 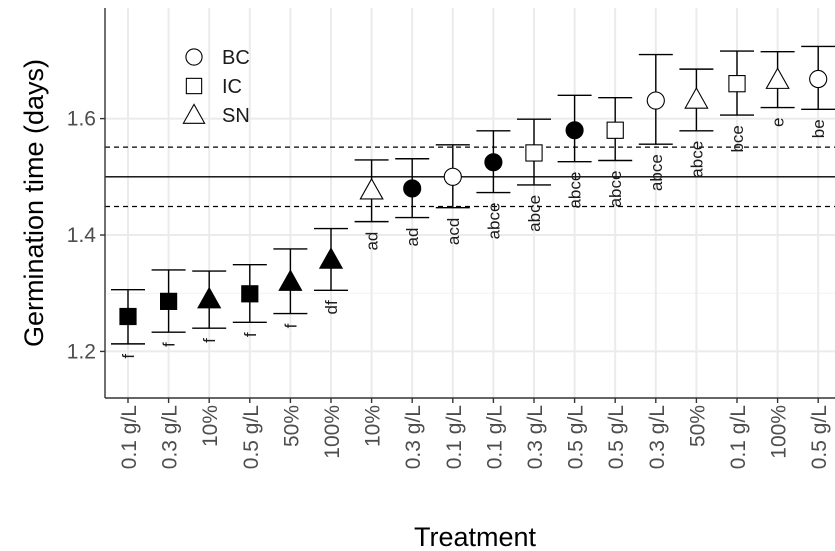 I want to click on y-axis-ticks: 1.2 1.4 1.6, so click(x=86, y=235).